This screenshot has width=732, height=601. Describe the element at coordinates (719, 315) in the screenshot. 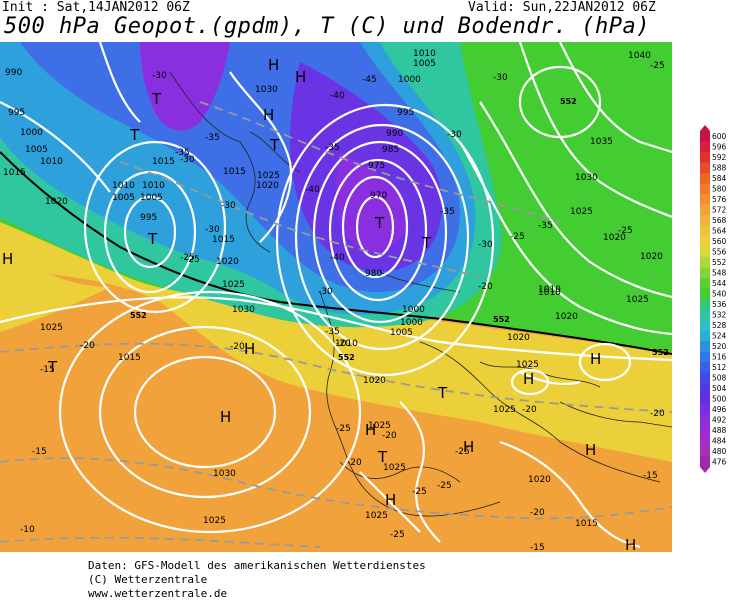

I see `legend-label: 532` at that location.